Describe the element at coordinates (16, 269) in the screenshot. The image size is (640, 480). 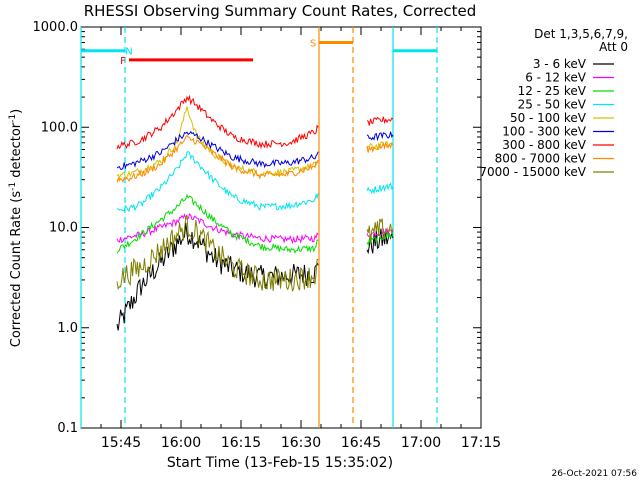
I see `y-axis-label-main: Corrected Count Rate (s` at that location.